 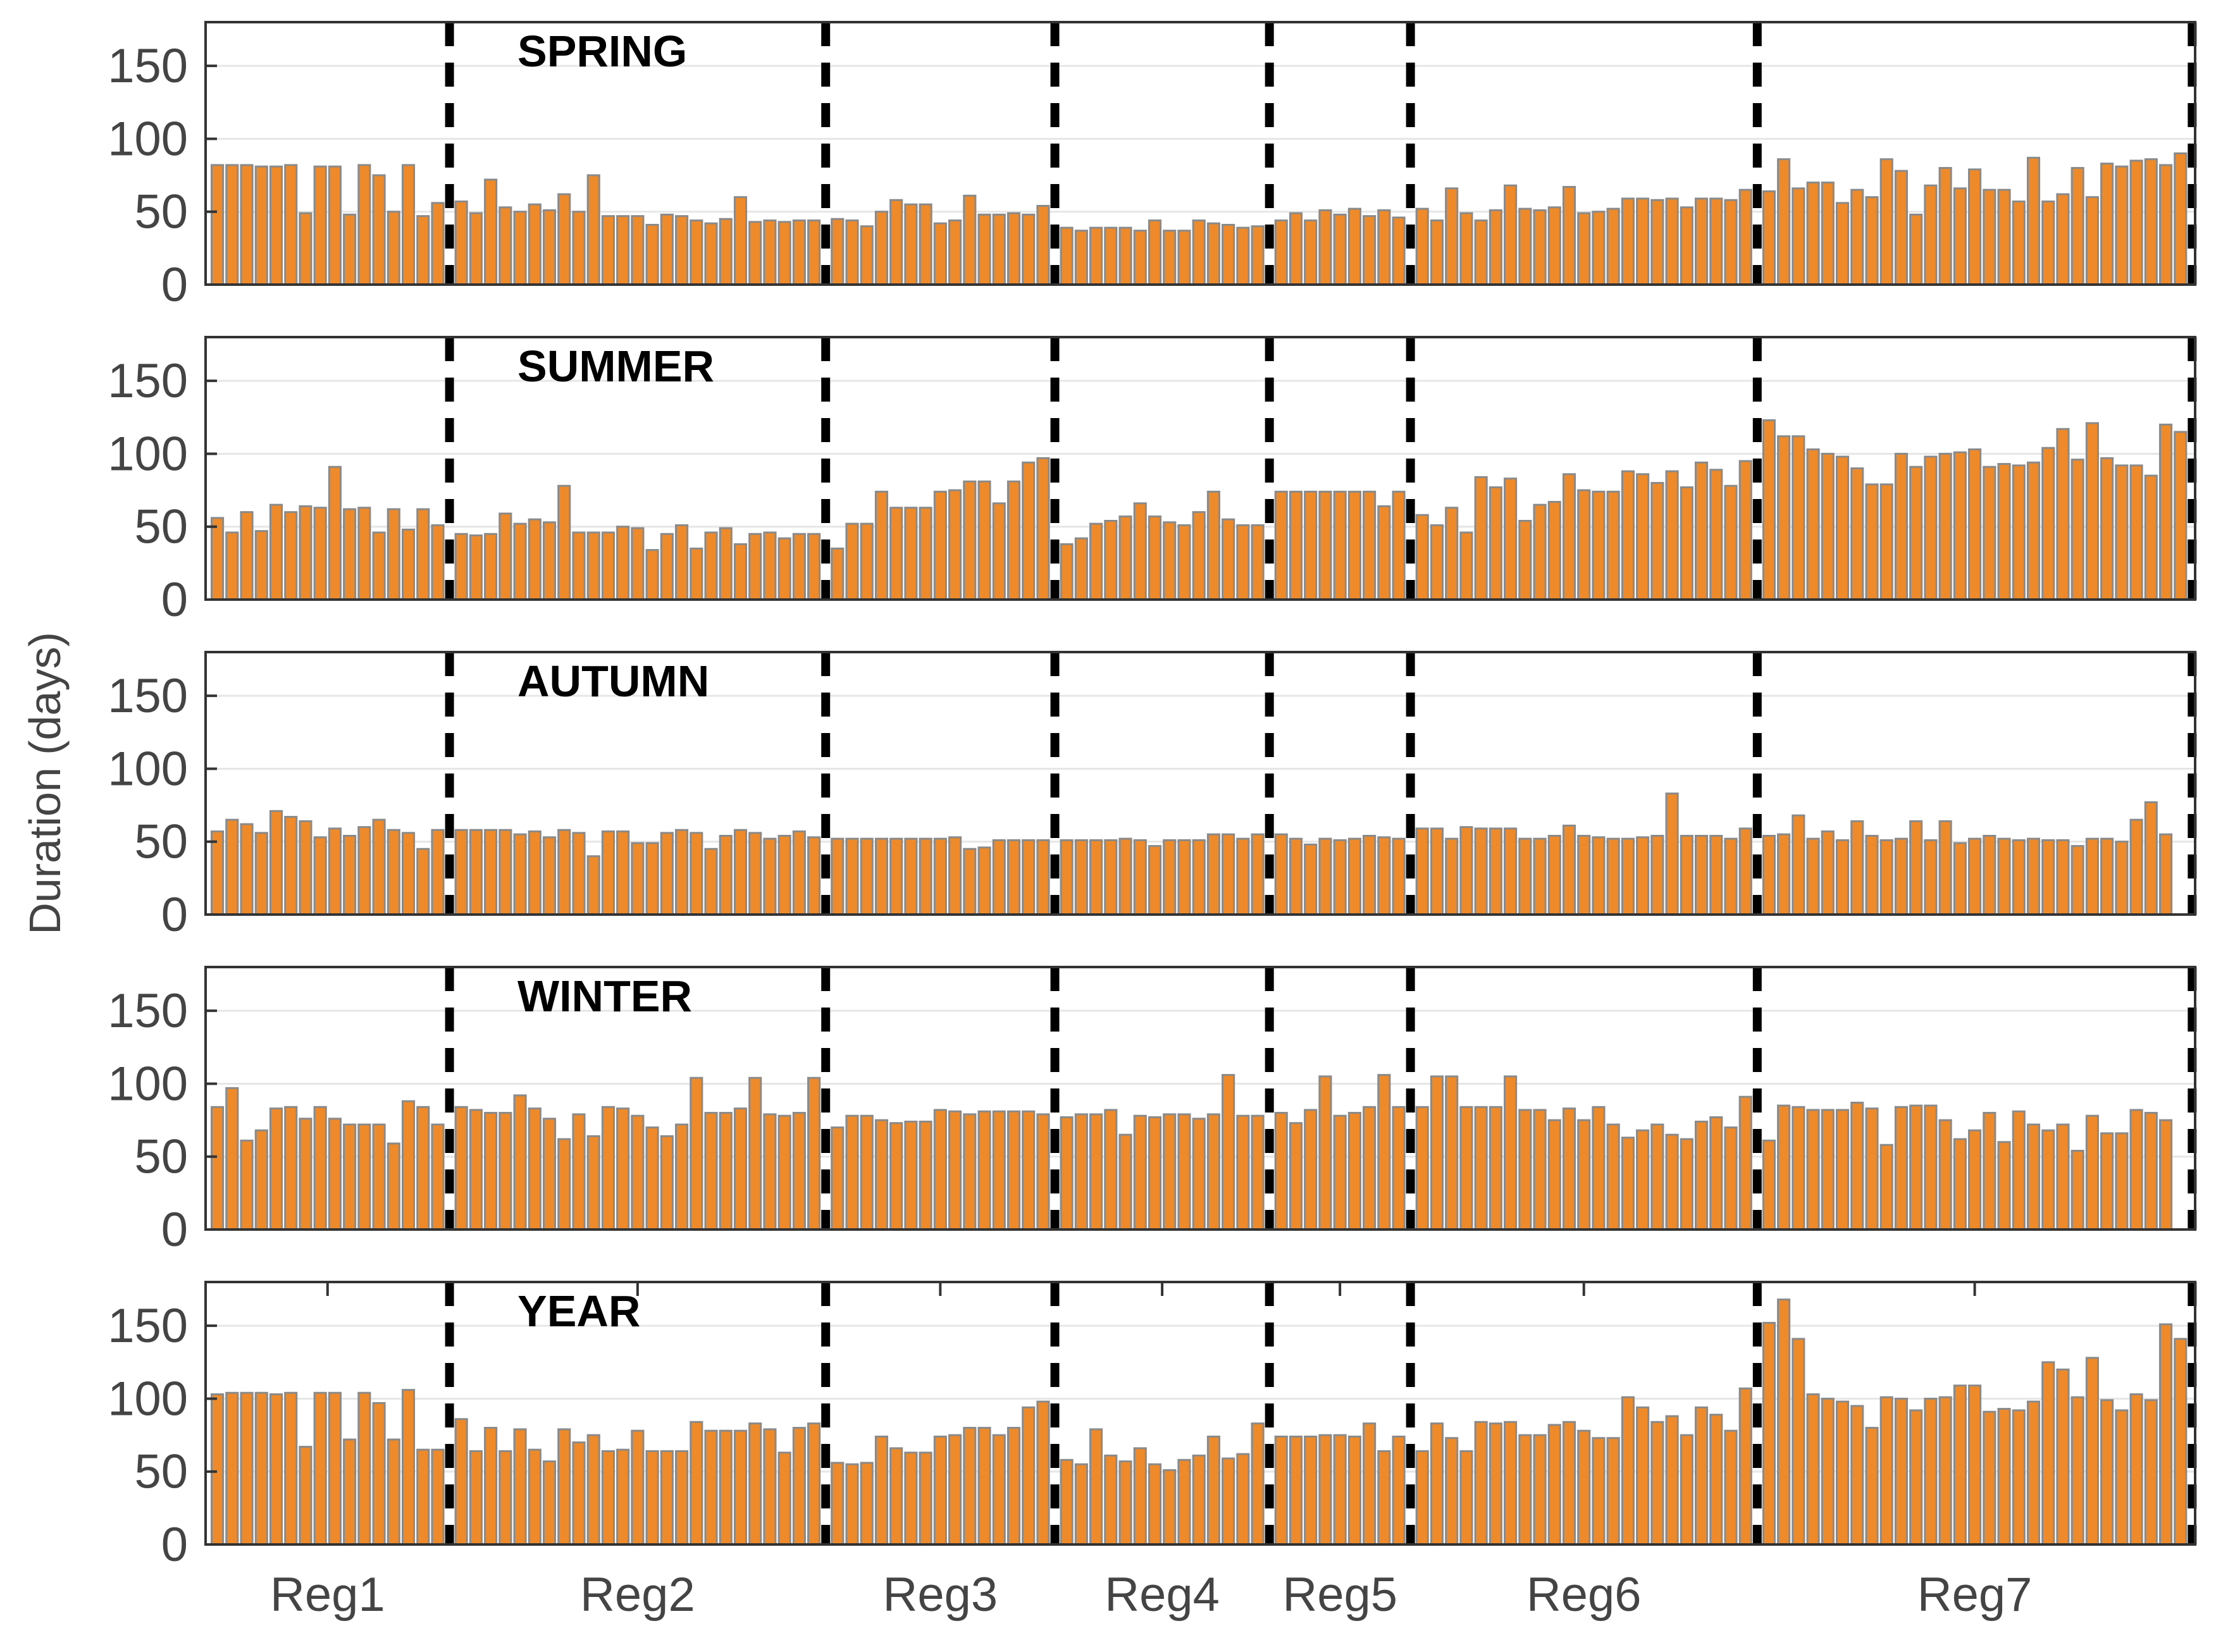 What do you see at coordinates (148, 1084) in the screenshot?
I see `y-tick-label: 100` at bounding box center [148, 1084].